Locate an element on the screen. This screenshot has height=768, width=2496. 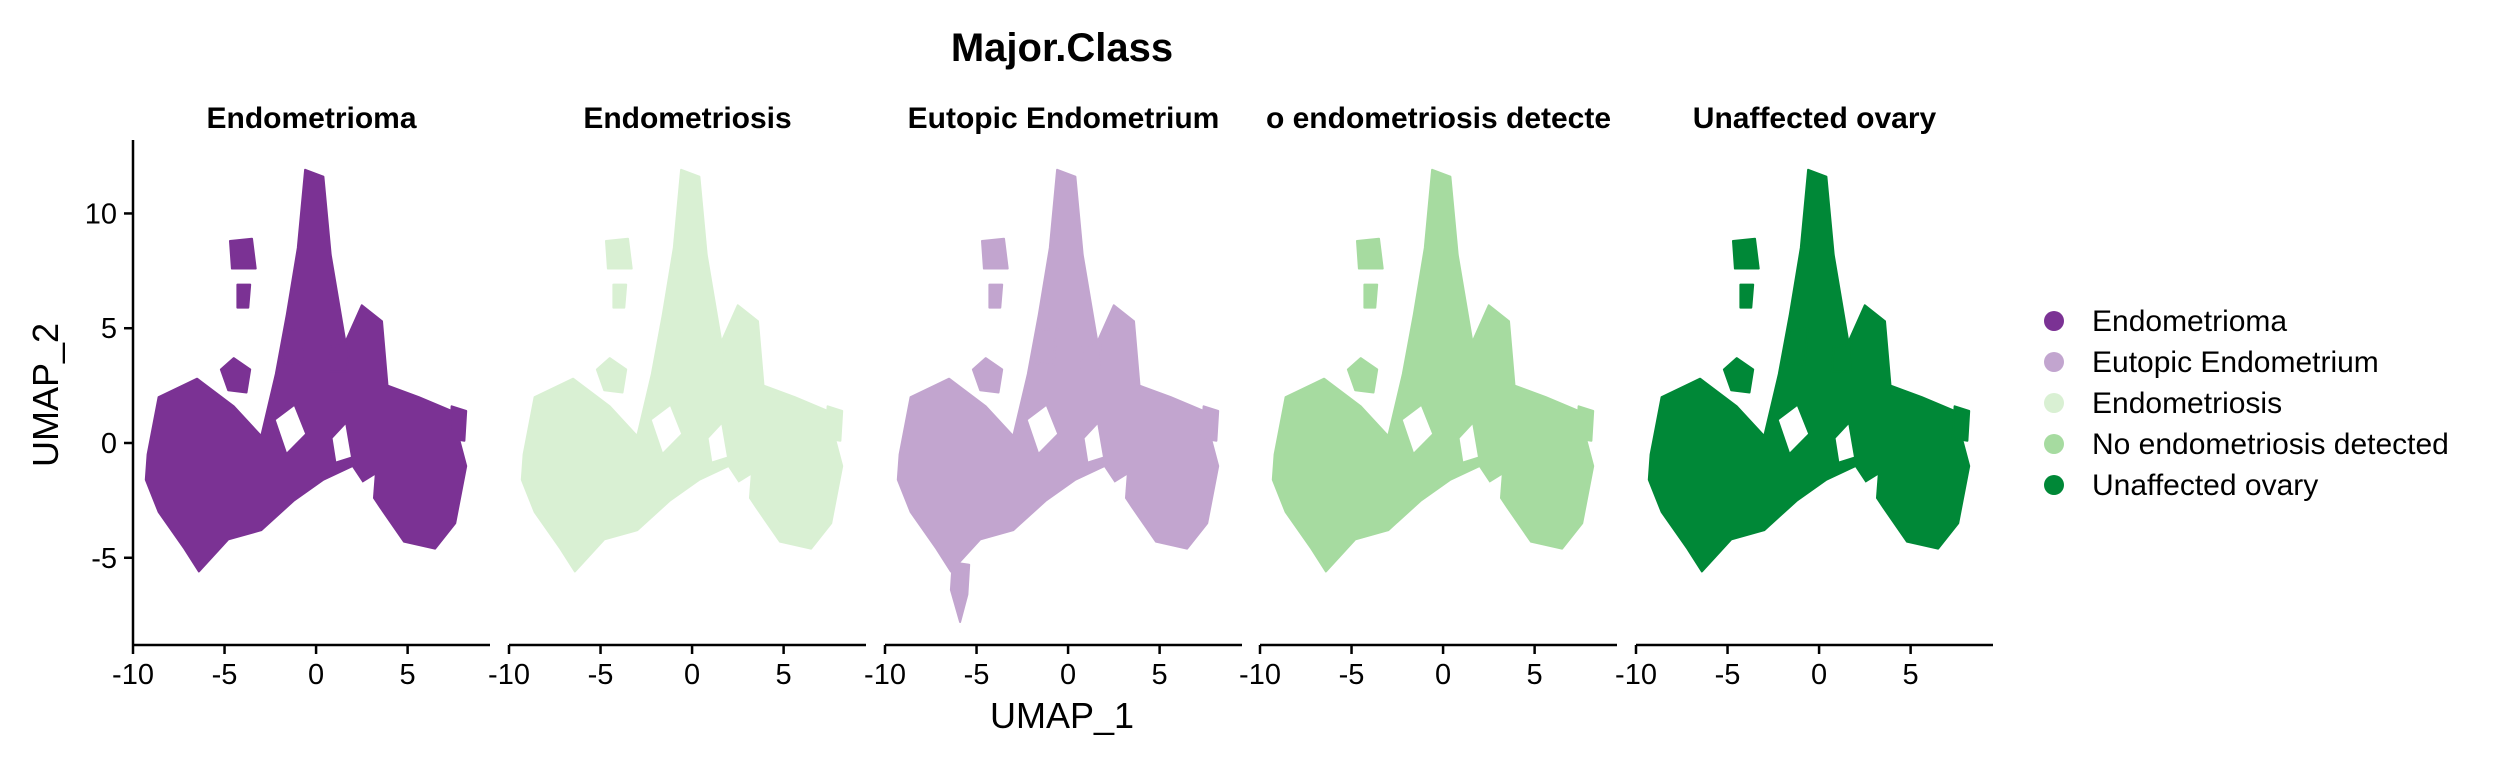
x-axis-title: UMAP_1 is located at coordinates (1062, 715).